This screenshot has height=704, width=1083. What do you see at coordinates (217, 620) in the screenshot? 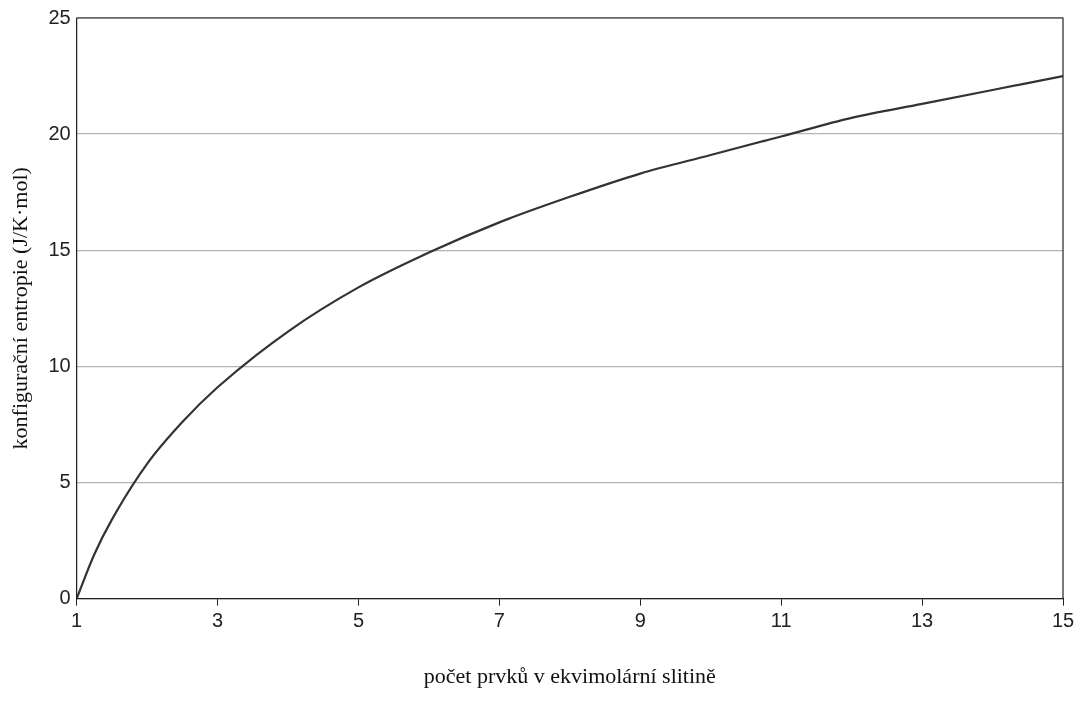
I see `x-tick-label: 3` at bounding box center [217, 620].